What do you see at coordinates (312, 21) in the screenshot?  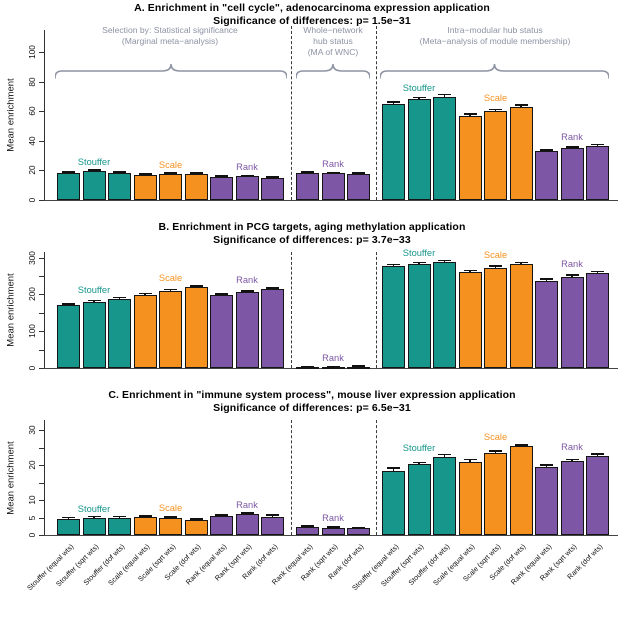 I see `panel-a-subtitle: Significance of differences: p= 1.5e−31` at bounding box center [312, 21].